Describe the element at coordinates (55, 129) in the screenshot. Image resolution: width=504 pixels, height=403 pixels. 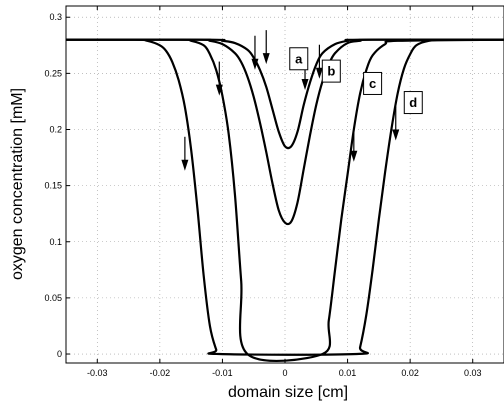
I see `y-tick-label: 0.2` at that location.